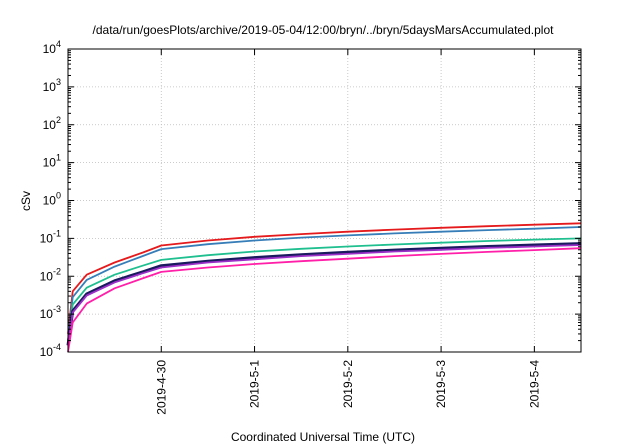 The width and height of the screenshot is (640, 448). I want to click on y-tick-label: 10⁻⁴, so click(50, 350).